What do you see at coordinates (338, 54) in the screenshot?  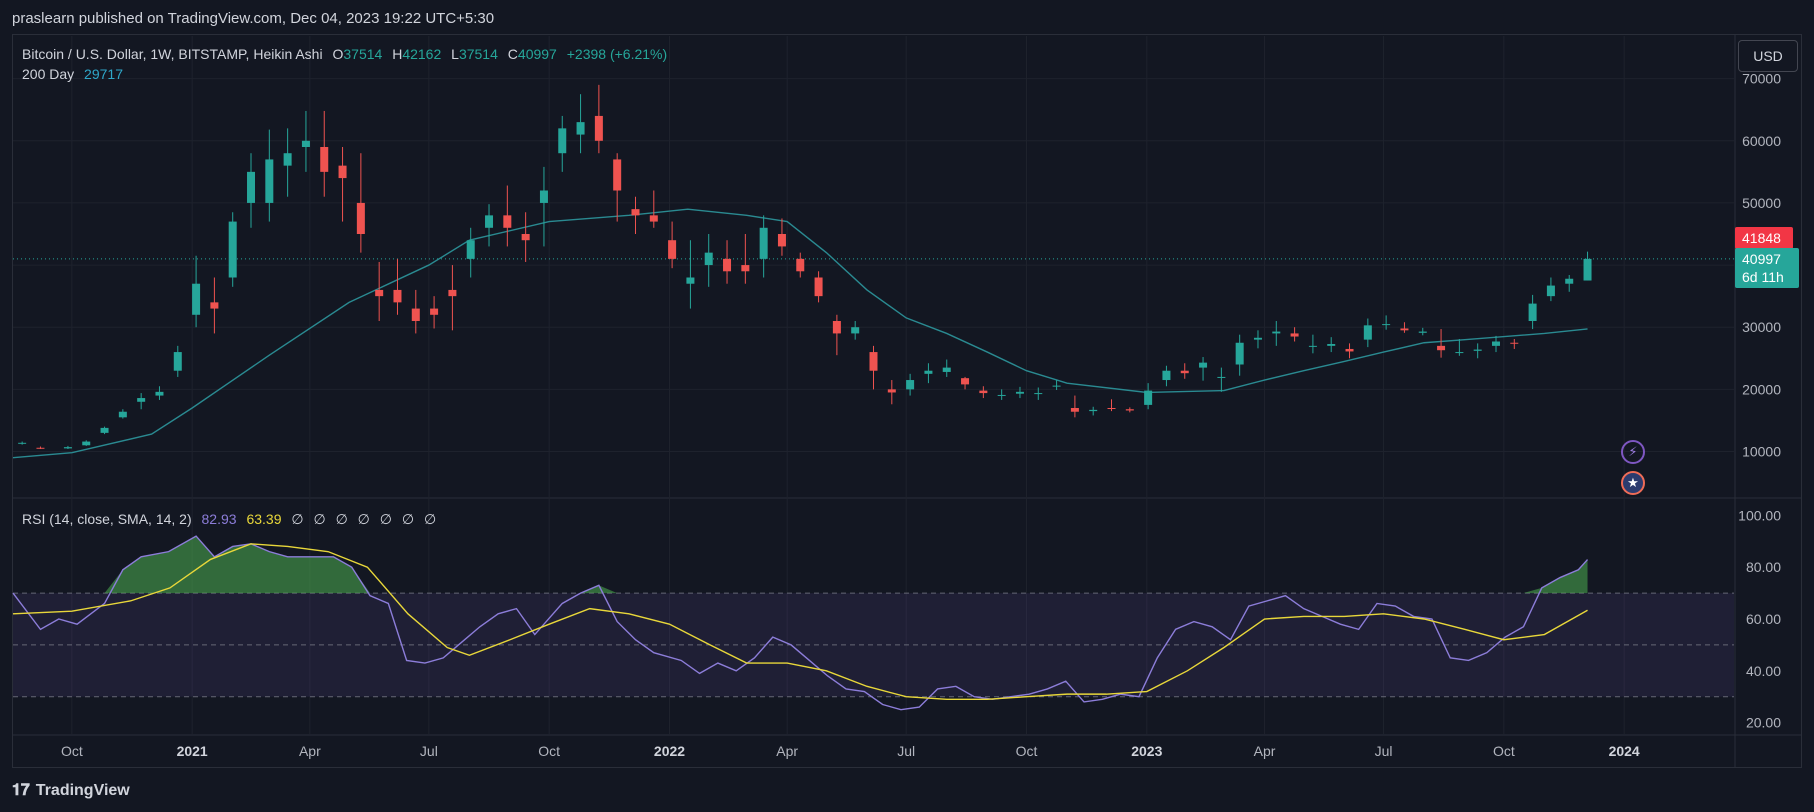 I see `open-label: O` at bounding box center [338, 54].